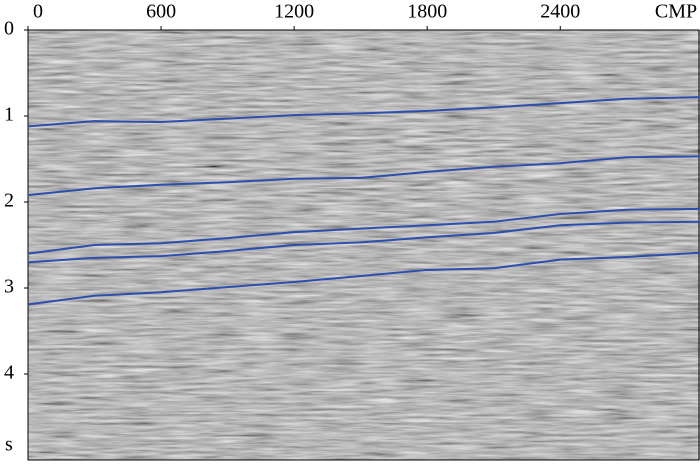 This screenshot has height=466, width=700. Describe the element at coordinates (9, 373) in the screenshot. I see `y-tick-label: 4` at that location.